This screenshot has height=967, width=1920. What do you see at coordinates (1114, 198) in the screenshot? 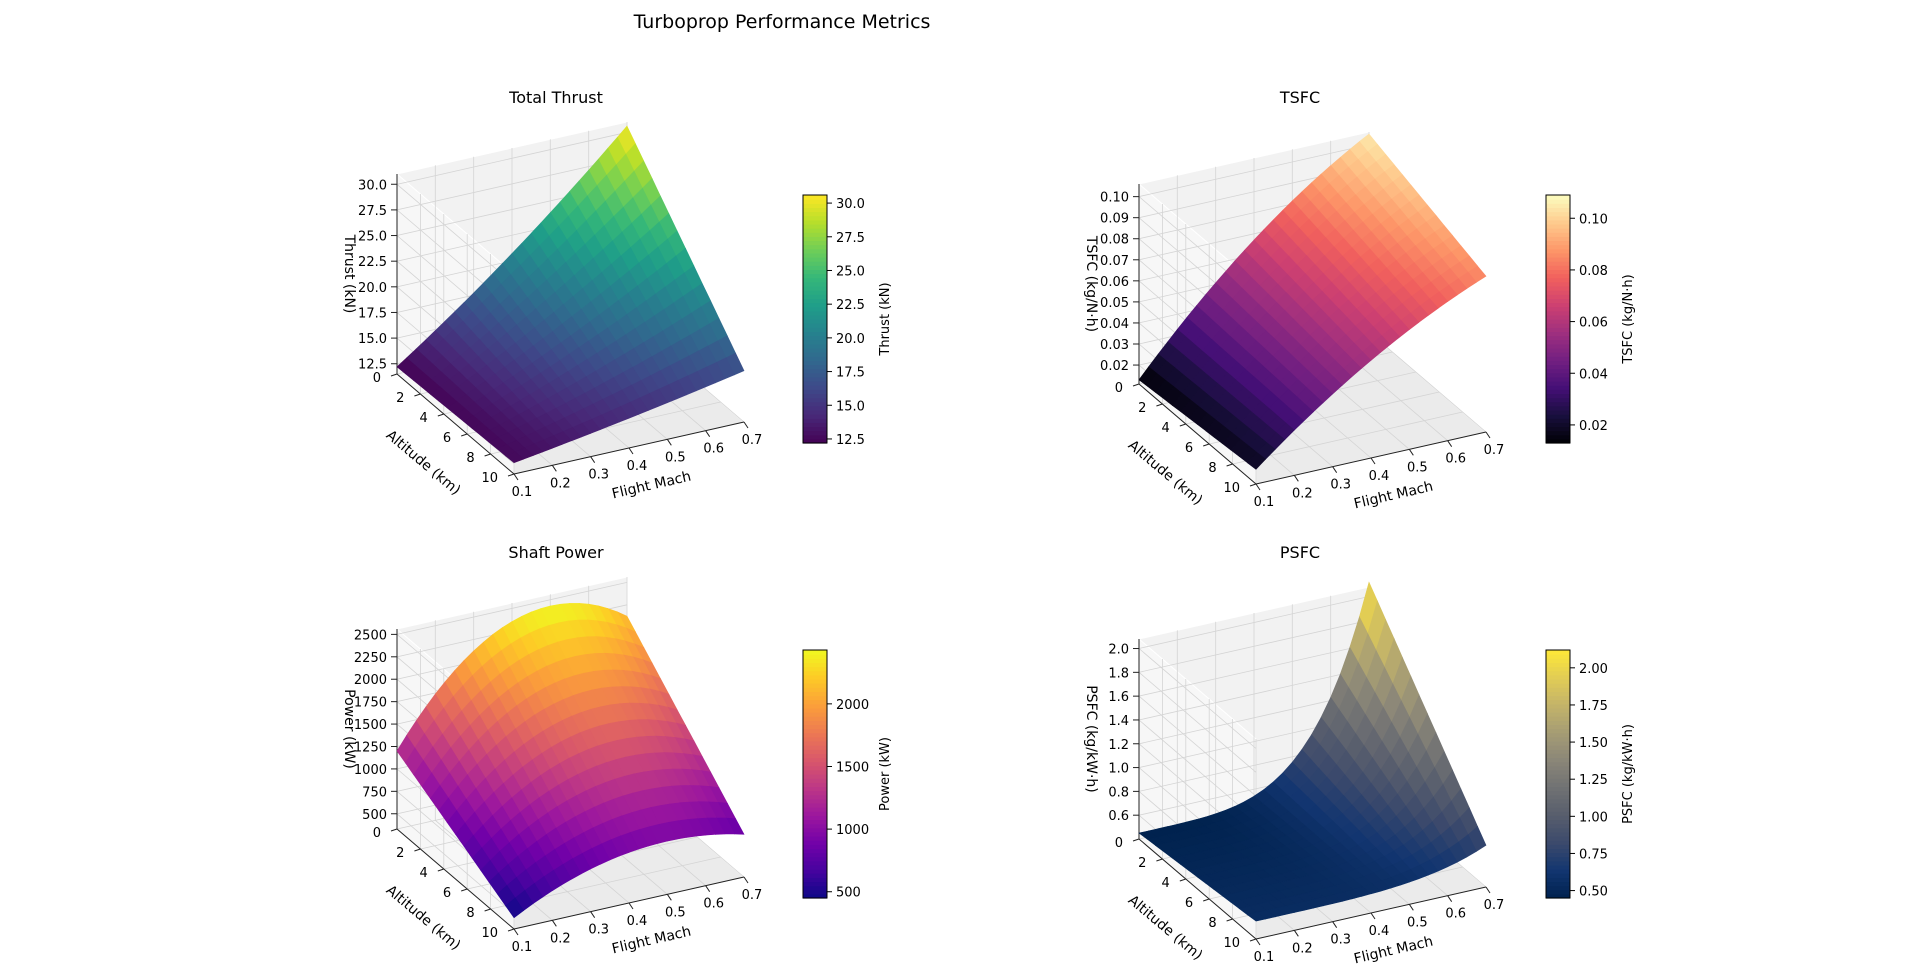
I see `z-tick-label: 0.10` at bounding box center [1114, 198].